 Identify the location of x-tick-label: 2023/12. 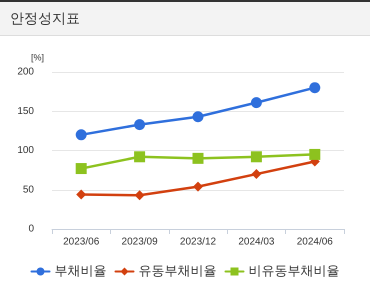
(198, 242).